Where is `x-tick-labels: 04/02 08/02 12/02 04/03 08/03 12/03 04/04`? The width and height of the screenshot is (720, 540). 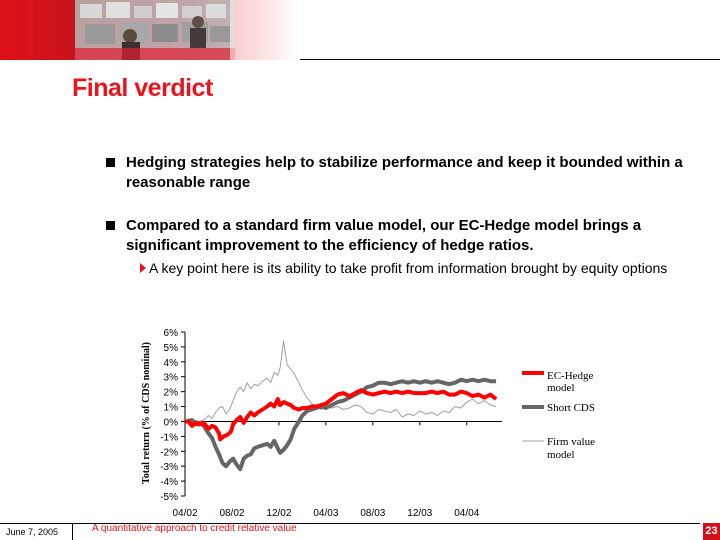 x-tick-labels: 04/02 08/02 12/02 04/03 08/03 12/03 04/04 is located at coordinates (325, 513).